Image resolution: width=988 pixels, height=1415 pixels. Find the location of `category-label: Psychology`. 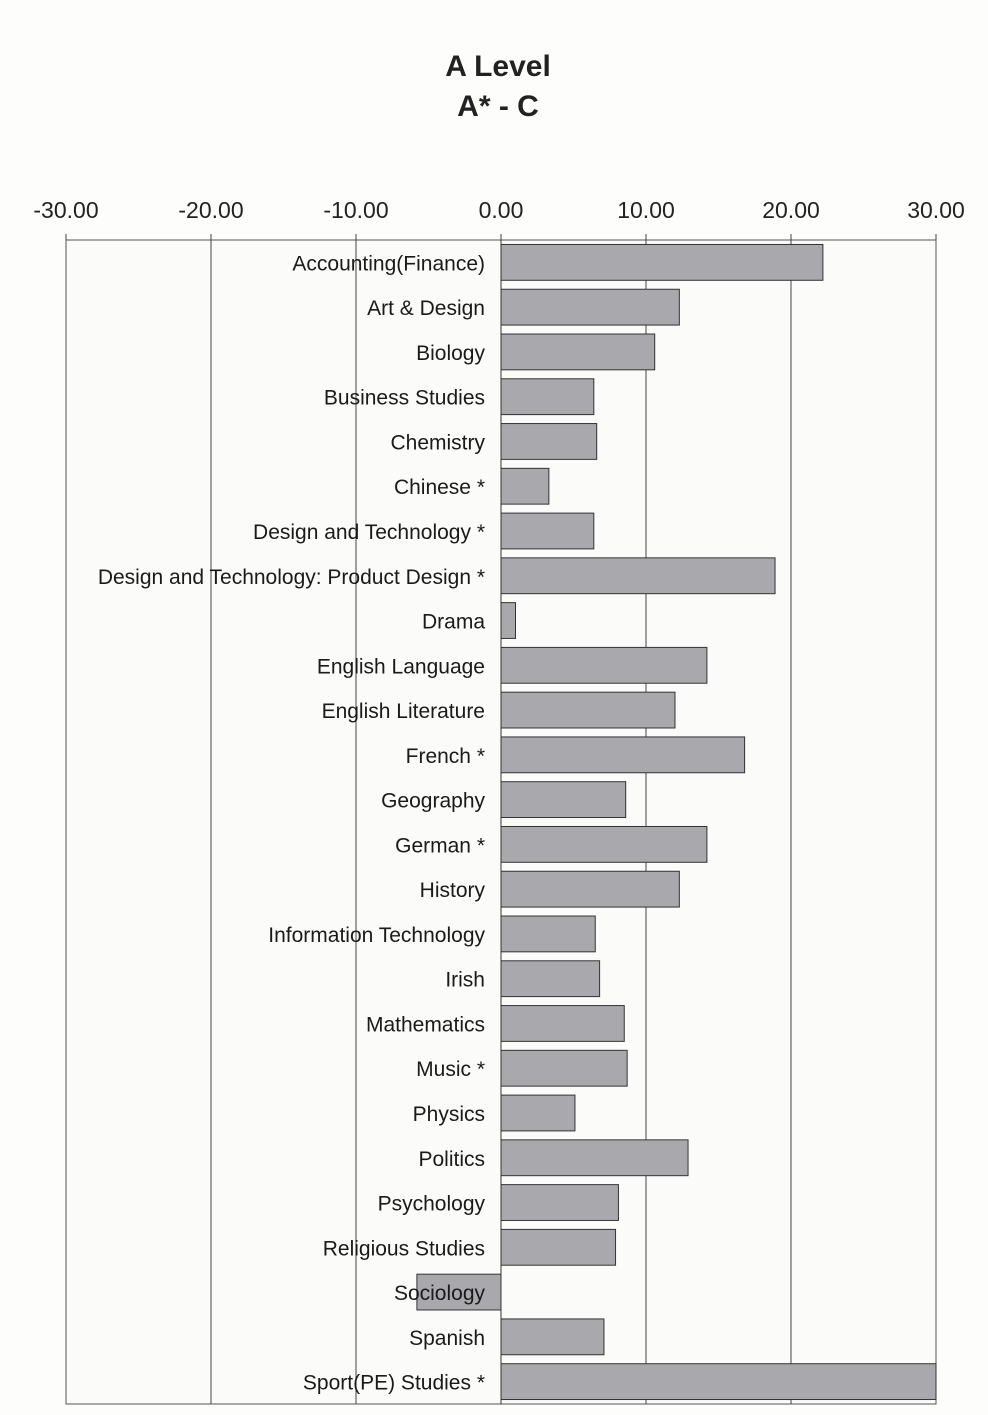

category-label: Psychology is located at coordinates (432, 1204).